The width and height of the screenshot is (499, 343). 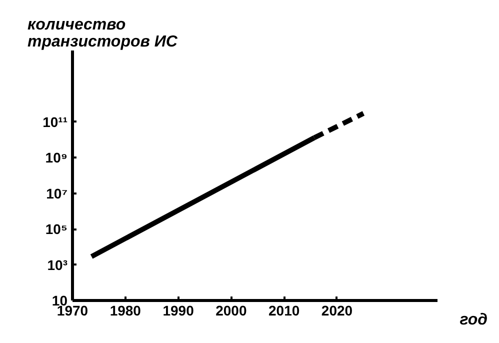 What do you see at coordinates (55, 122) in the screenshot?
I see `y-tick-label: 10¹¹` at bounding box center [55, 122].